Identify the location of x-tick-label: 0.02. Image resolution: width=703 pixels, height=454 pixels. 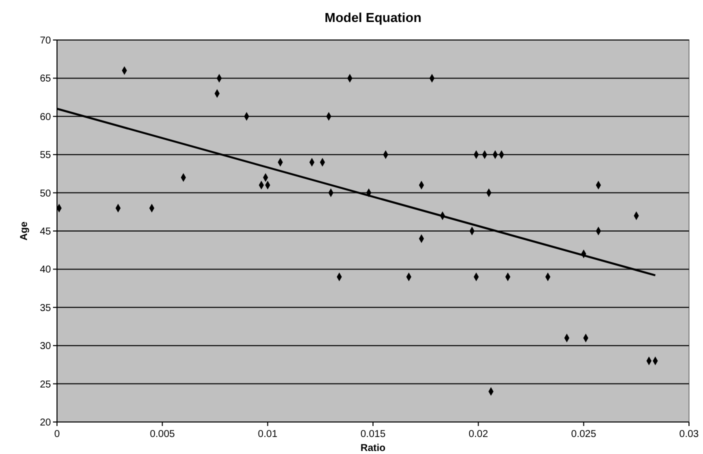
(478, 434).